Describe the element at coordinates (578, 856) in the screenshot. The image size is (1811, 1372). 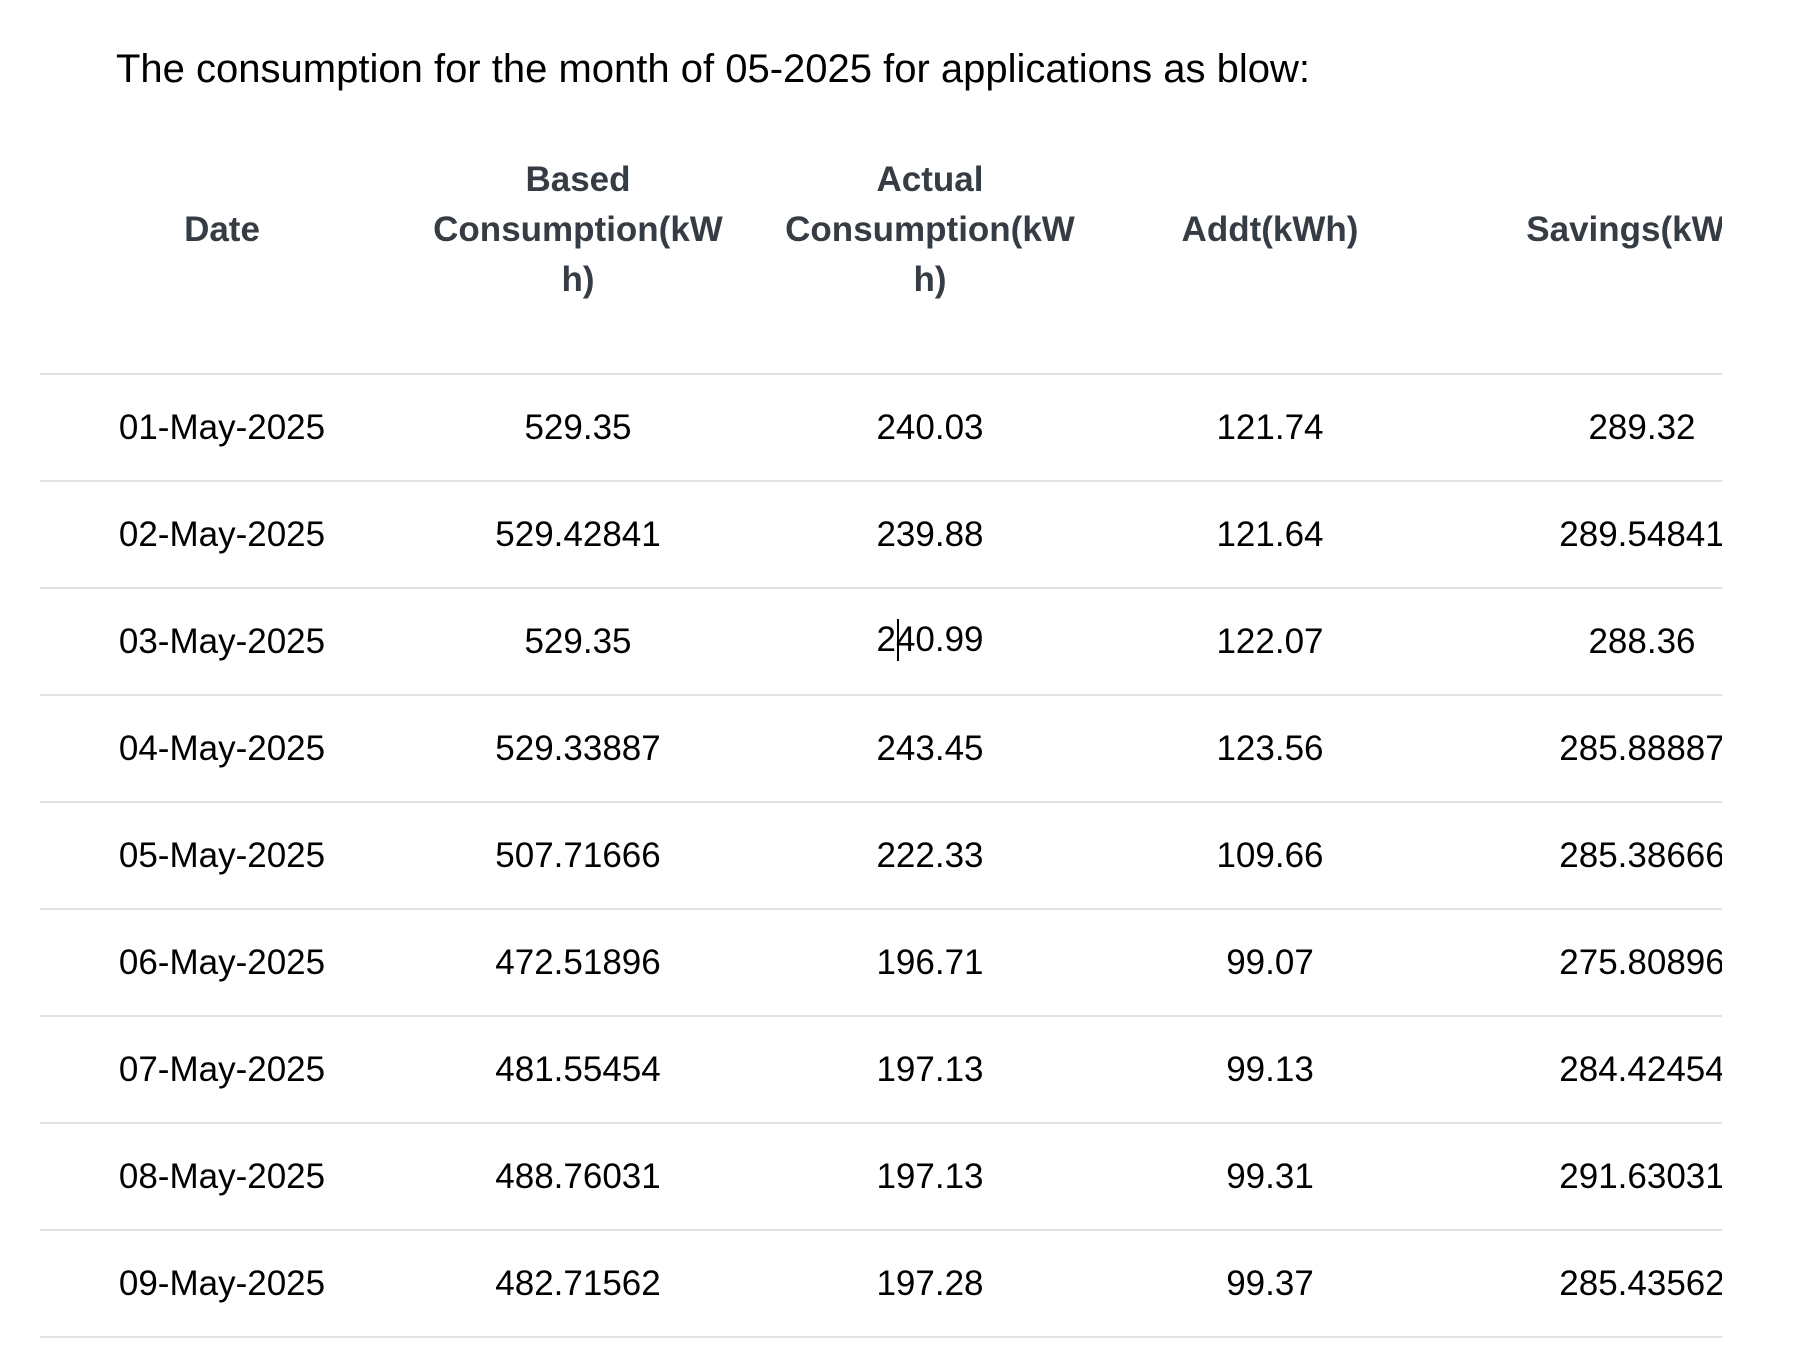
I see `cell-based: 507.71666` at that location.